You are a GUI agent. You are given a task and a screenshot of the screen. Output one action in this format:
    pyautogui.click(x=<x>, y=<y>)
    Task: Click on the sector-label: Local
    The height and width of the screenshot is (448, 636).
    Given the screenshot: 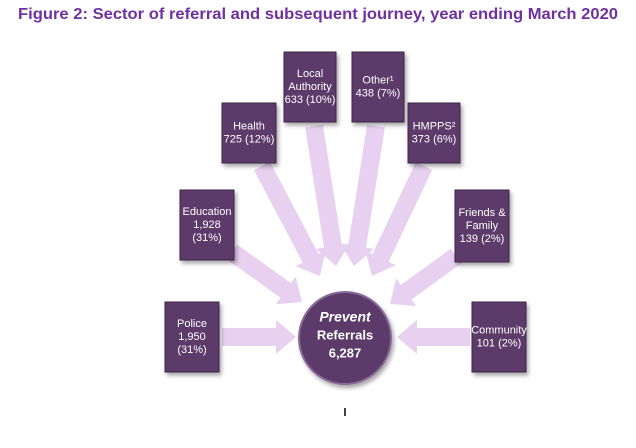 What is the action you would take?
    pyautogui.click(x=310, y=74)
    